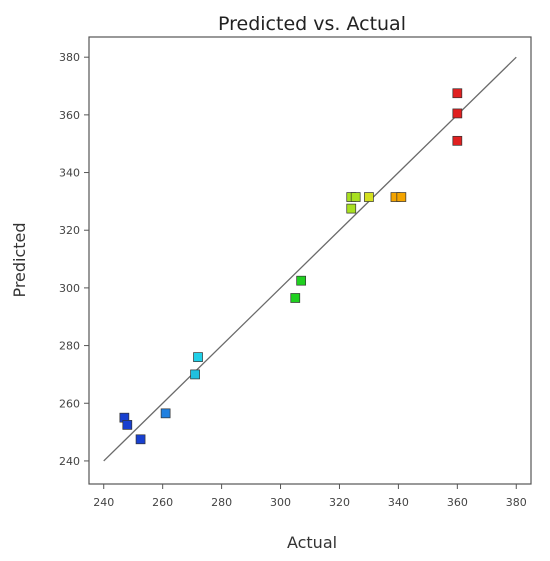 The image size is (550, 561). I want to click on x-tick-label: 380, so click(516, 502).